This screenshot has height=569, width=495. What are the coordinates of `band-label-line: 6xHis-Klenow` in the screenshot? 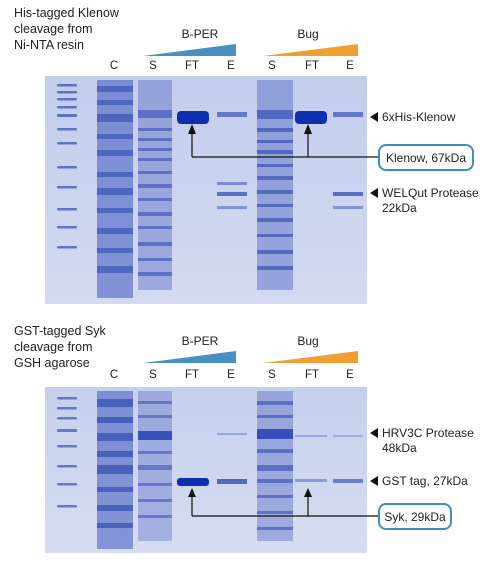 It's located at (419, 117).